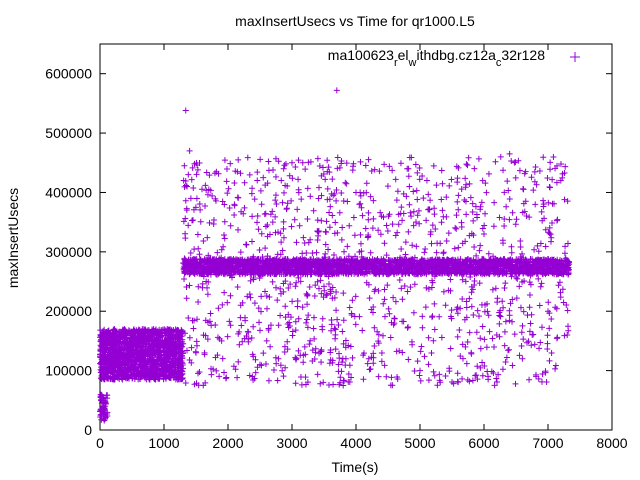 The height and width of the screenshot is (480, 640). What do you see at coordinates (163, 443) in the screenshot?
I see `x-tick-label: 1000` at bounding box center [163, 443].